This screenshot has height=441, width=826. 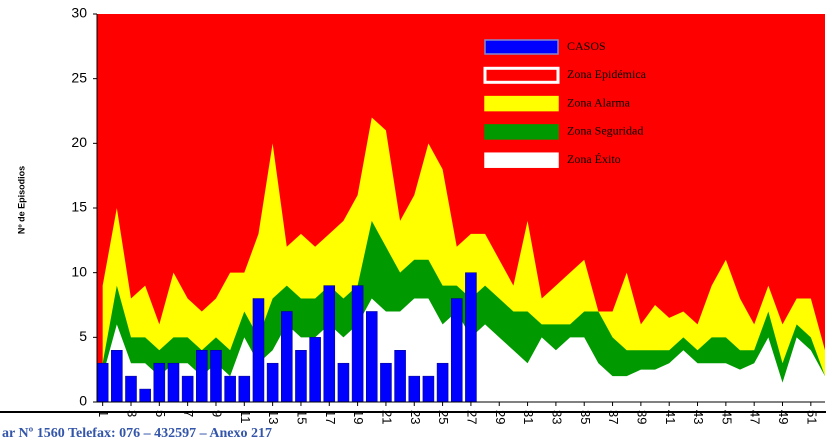 What do you see at coordinates (443, 417) in the screenshot?
I see `x-tick-label: 25` at bounding box center [443, 417].